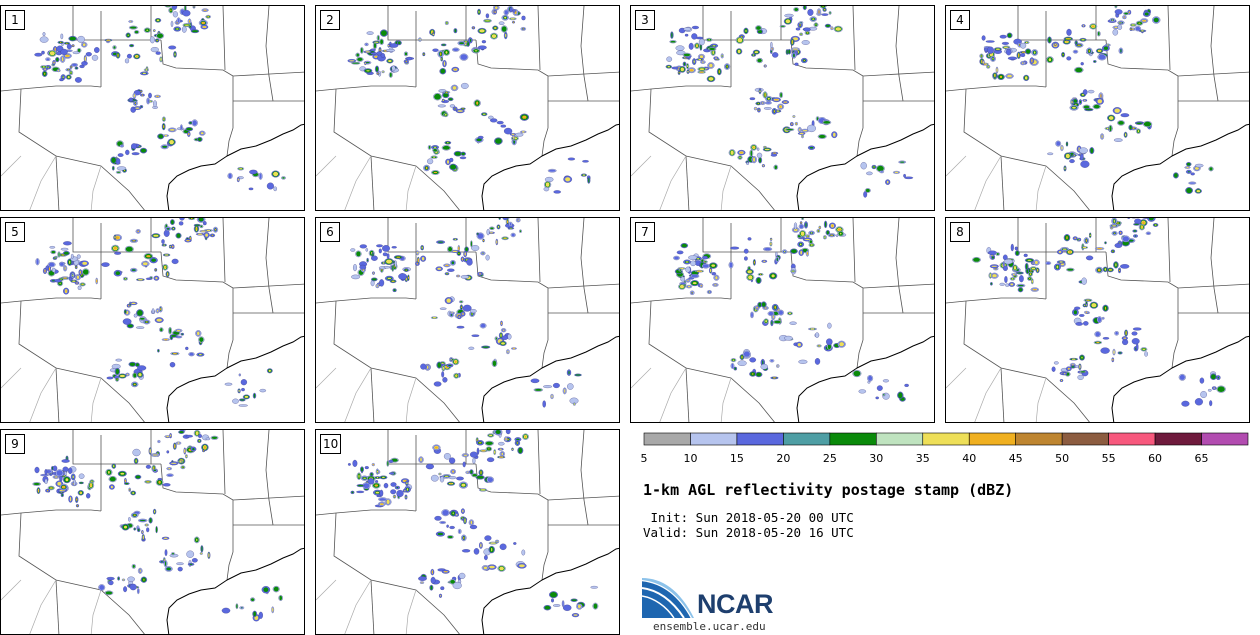  I want to click on colorbar-swatch, so click(714, 439).